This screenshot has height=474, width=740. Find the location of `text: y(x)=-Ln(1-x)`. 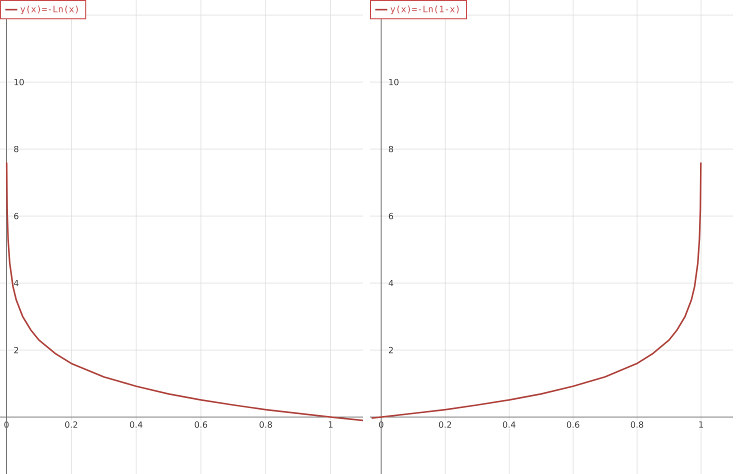

text: y(x)=-Ln(1-x) is located at coordinates (424, 9).